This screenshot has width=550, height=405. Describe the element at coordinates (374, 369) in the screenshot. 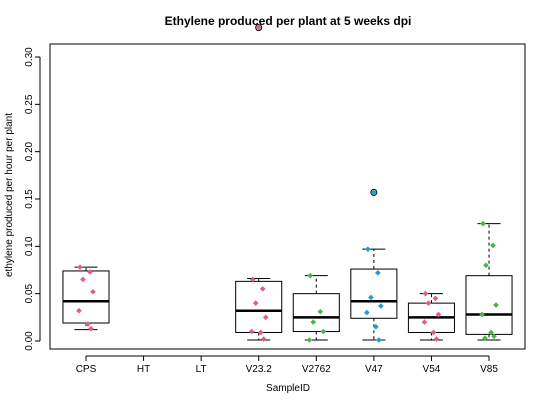

I see `x-tick-label: V47` at that location.